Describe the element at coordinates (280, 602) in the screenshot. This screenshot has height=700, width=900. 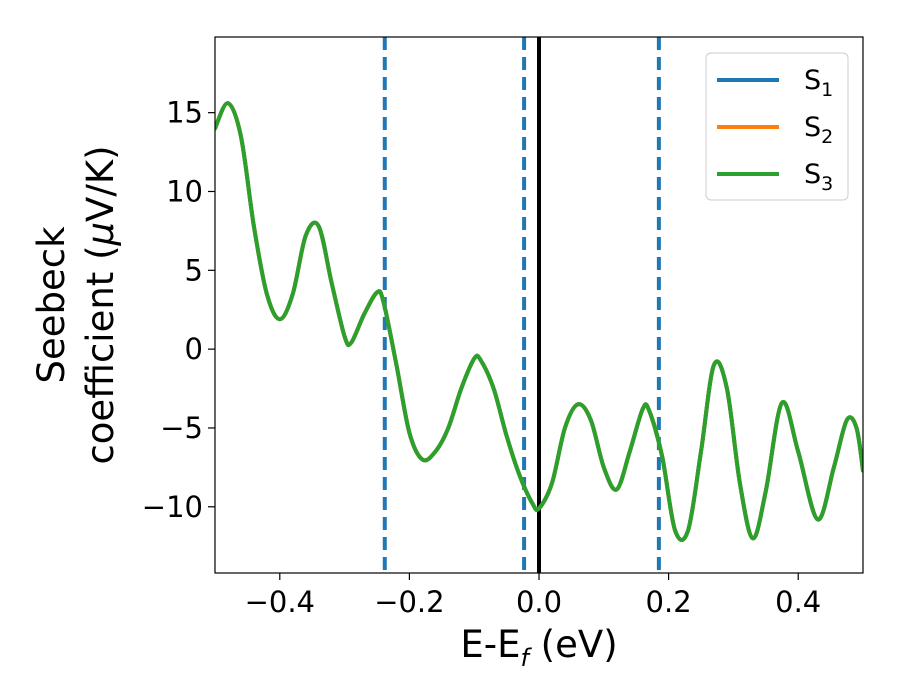
I see `x-tick-label: −0.4` at that location.